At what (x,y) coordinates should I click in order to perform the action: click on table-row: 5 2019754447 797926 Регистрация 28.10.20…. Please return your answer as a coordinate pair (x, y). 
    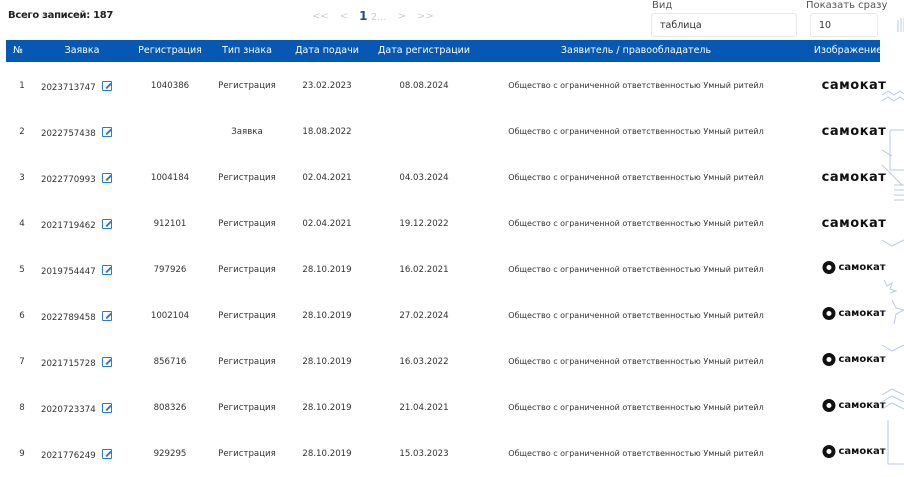
    Looking at the image, I should click on (446, 270).